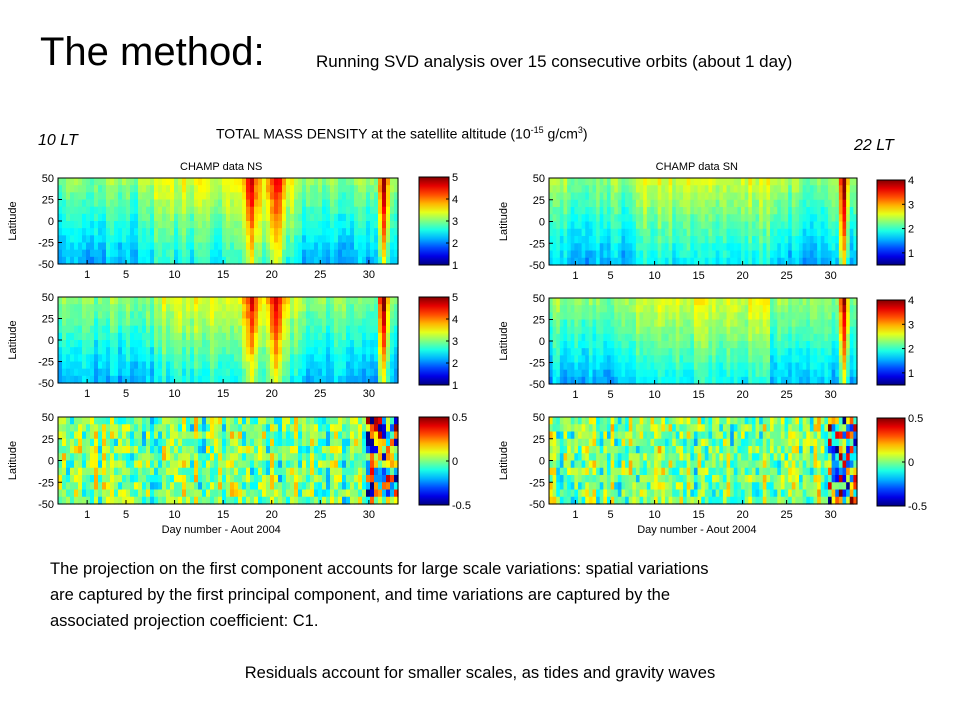  I want to click on x-axis-label: Day number - Aout 2004, so click(221, 530).